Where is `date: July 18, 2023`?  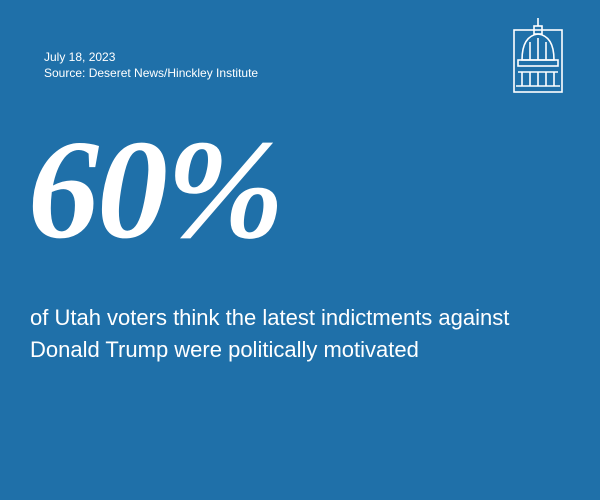
date: July 18, 2023 is located at coordinates (80, 57).